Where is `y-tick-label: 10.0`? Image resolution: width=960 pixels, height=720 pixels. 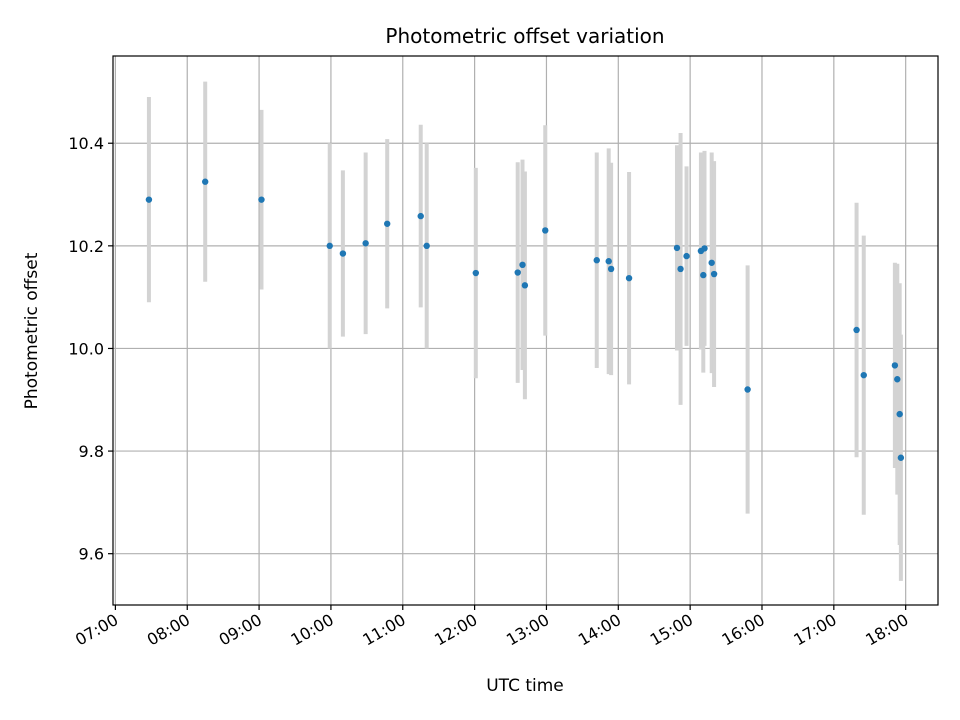
y-tick-label: 10.0 is located at coordinates (86, 348).